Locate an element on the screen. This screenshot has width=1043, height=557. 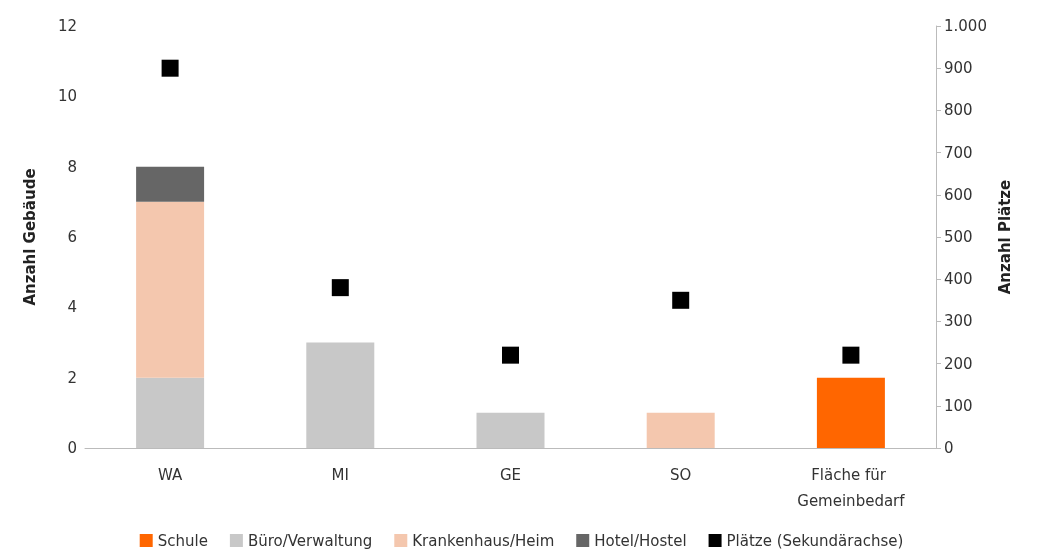
legend-label: Schule is located at coordinates (182, 540).